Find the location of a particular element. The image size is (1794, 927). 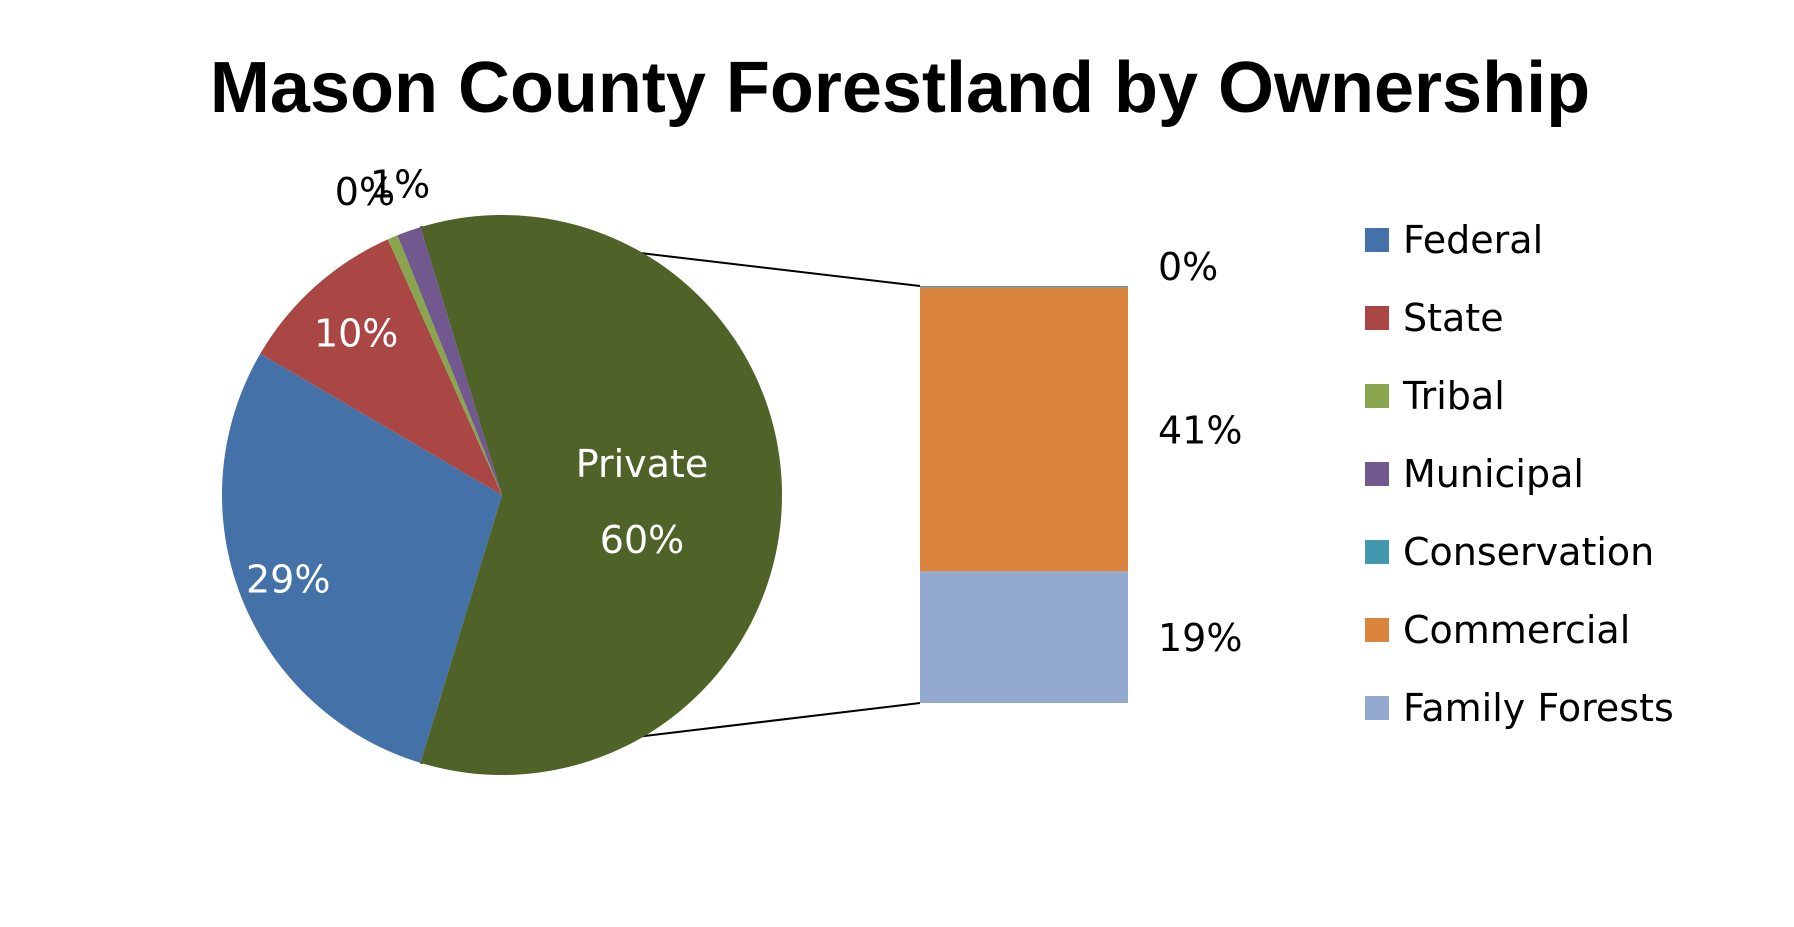

stacked-bar is located at coordinates (1024, 494).